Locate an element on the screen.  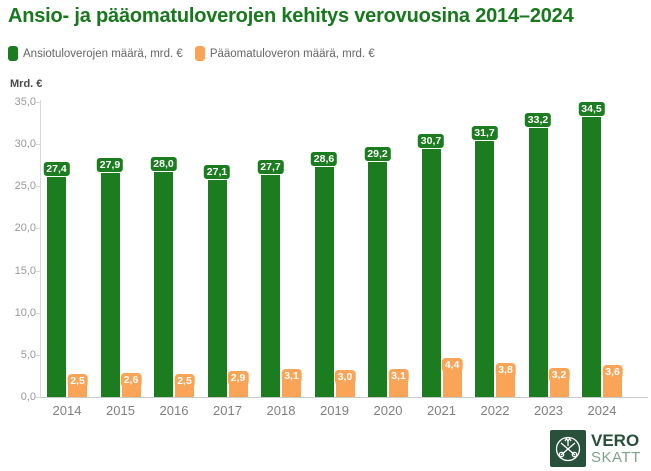
vero-emblem-icon is located at coordinates (568, 448).